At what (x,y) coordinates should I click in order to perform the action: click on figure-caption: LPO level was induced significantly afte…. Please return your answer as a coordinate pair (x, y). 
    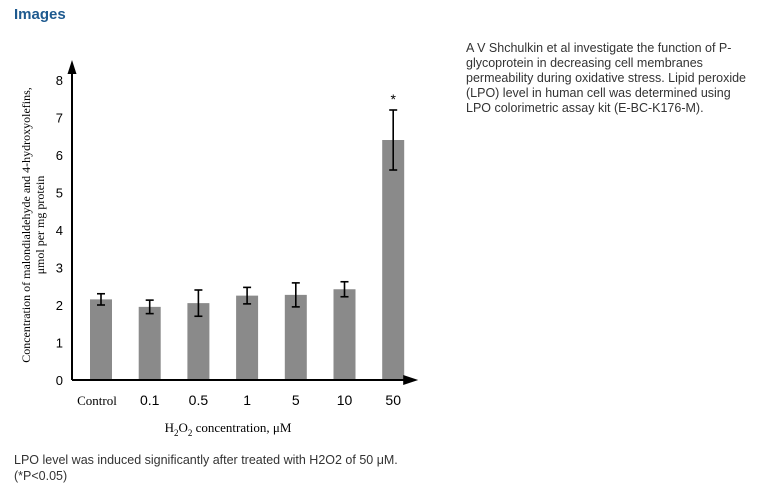
    Looking at the image, I should click on (206, 468).